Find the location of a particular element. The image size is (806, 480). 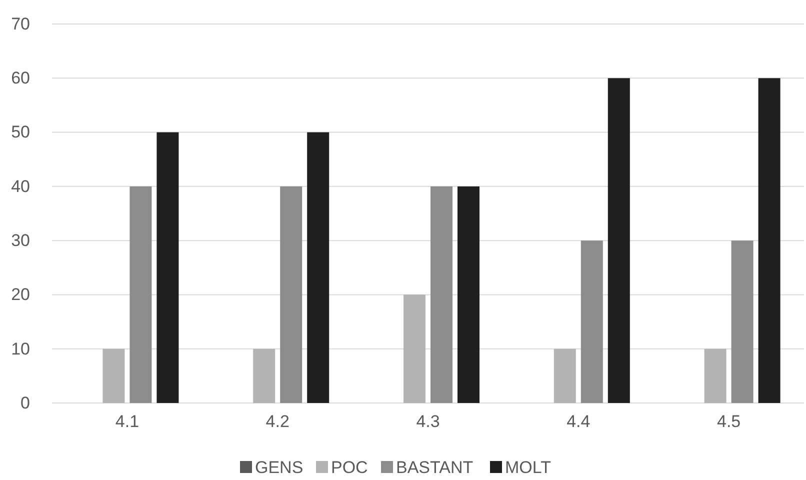

y-tick-label: 30 is located at coordinates (20, 240).